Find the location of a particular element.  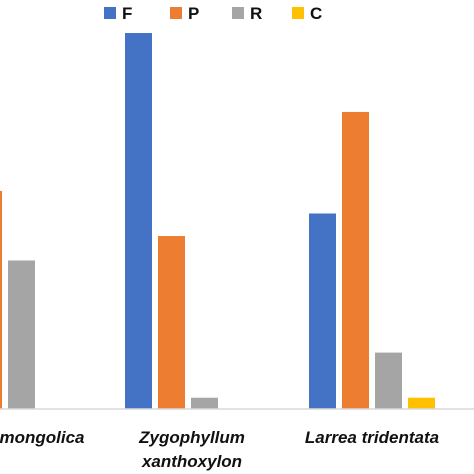

legend-label-r: R is located at coordinates (256, 13).